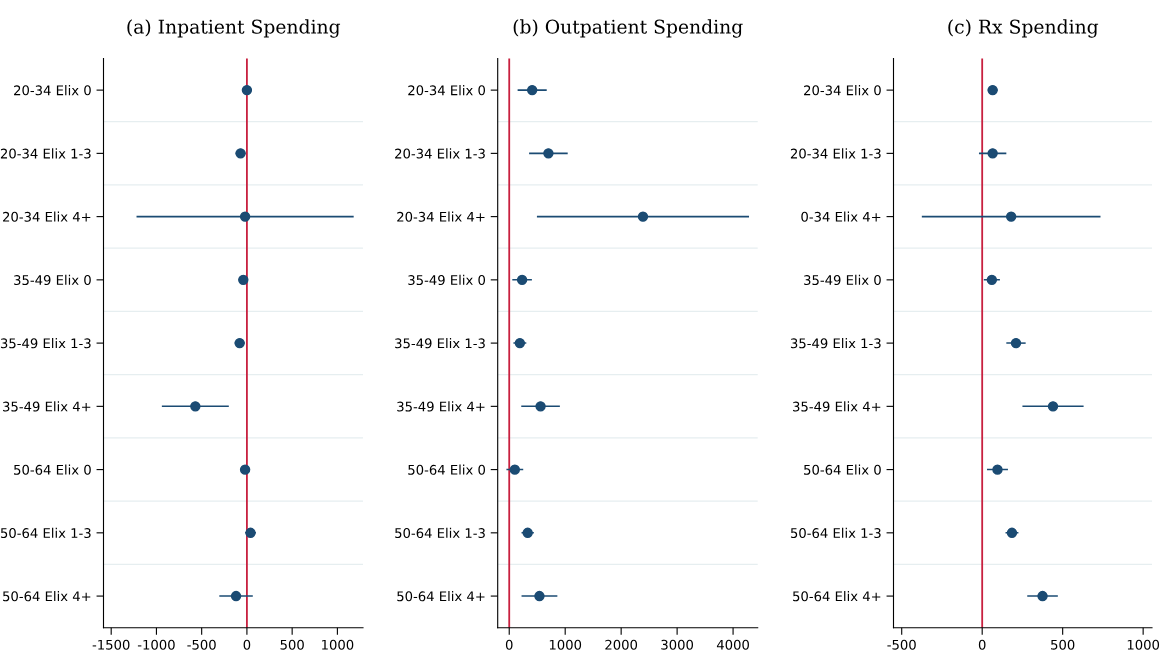 The image size is (1173, 662). Describe the element at coordinates (1023, 28) in the screenshot. I see `chart-title: (c) Rx Spending` at that location.